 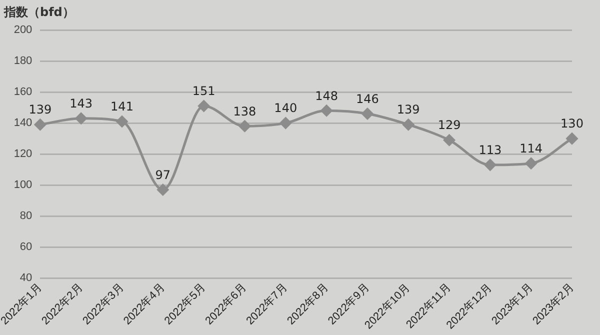 I want to click on data-label: 140, so click(x=286, y=108).